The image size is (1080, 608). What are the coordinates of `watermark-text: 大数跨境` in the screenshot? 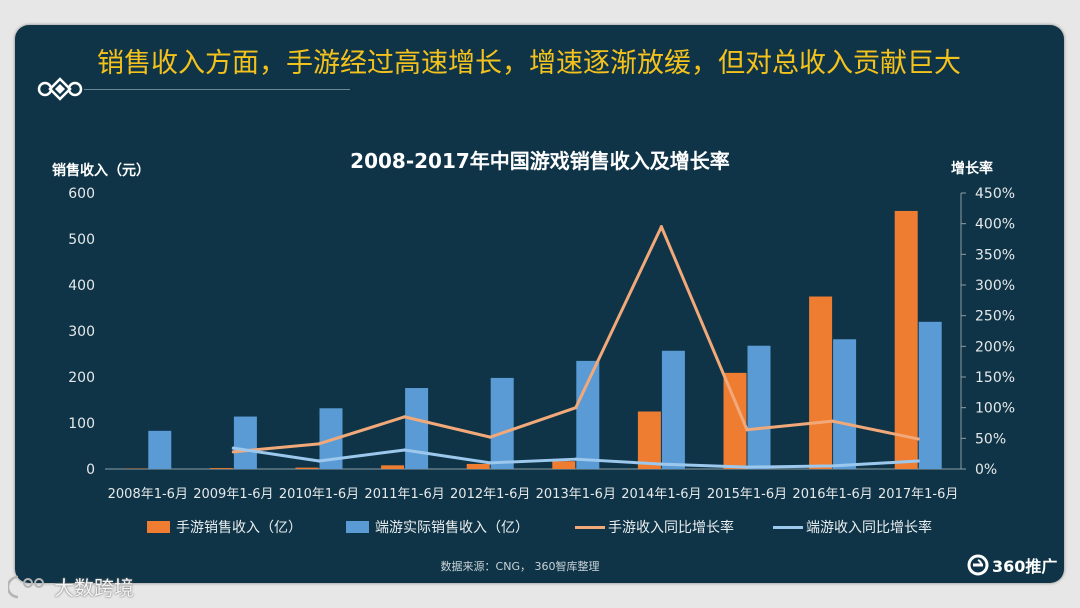 It's located at (94, 588).